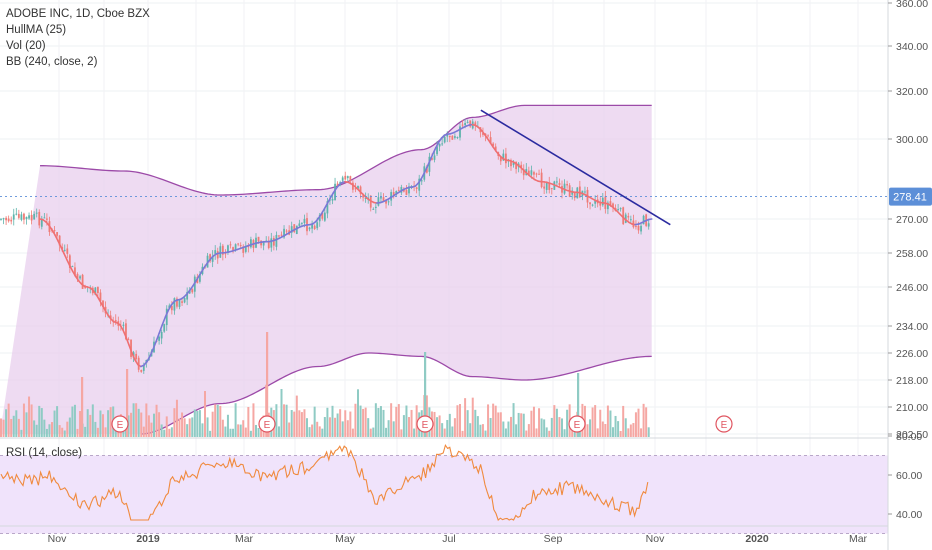 Image resolution: width=932 pixels, height=550 pixels. What do you see at coordinates (910, 196) in the screenshot?
I see `last-price-tag` at bounding box center [910, 196].